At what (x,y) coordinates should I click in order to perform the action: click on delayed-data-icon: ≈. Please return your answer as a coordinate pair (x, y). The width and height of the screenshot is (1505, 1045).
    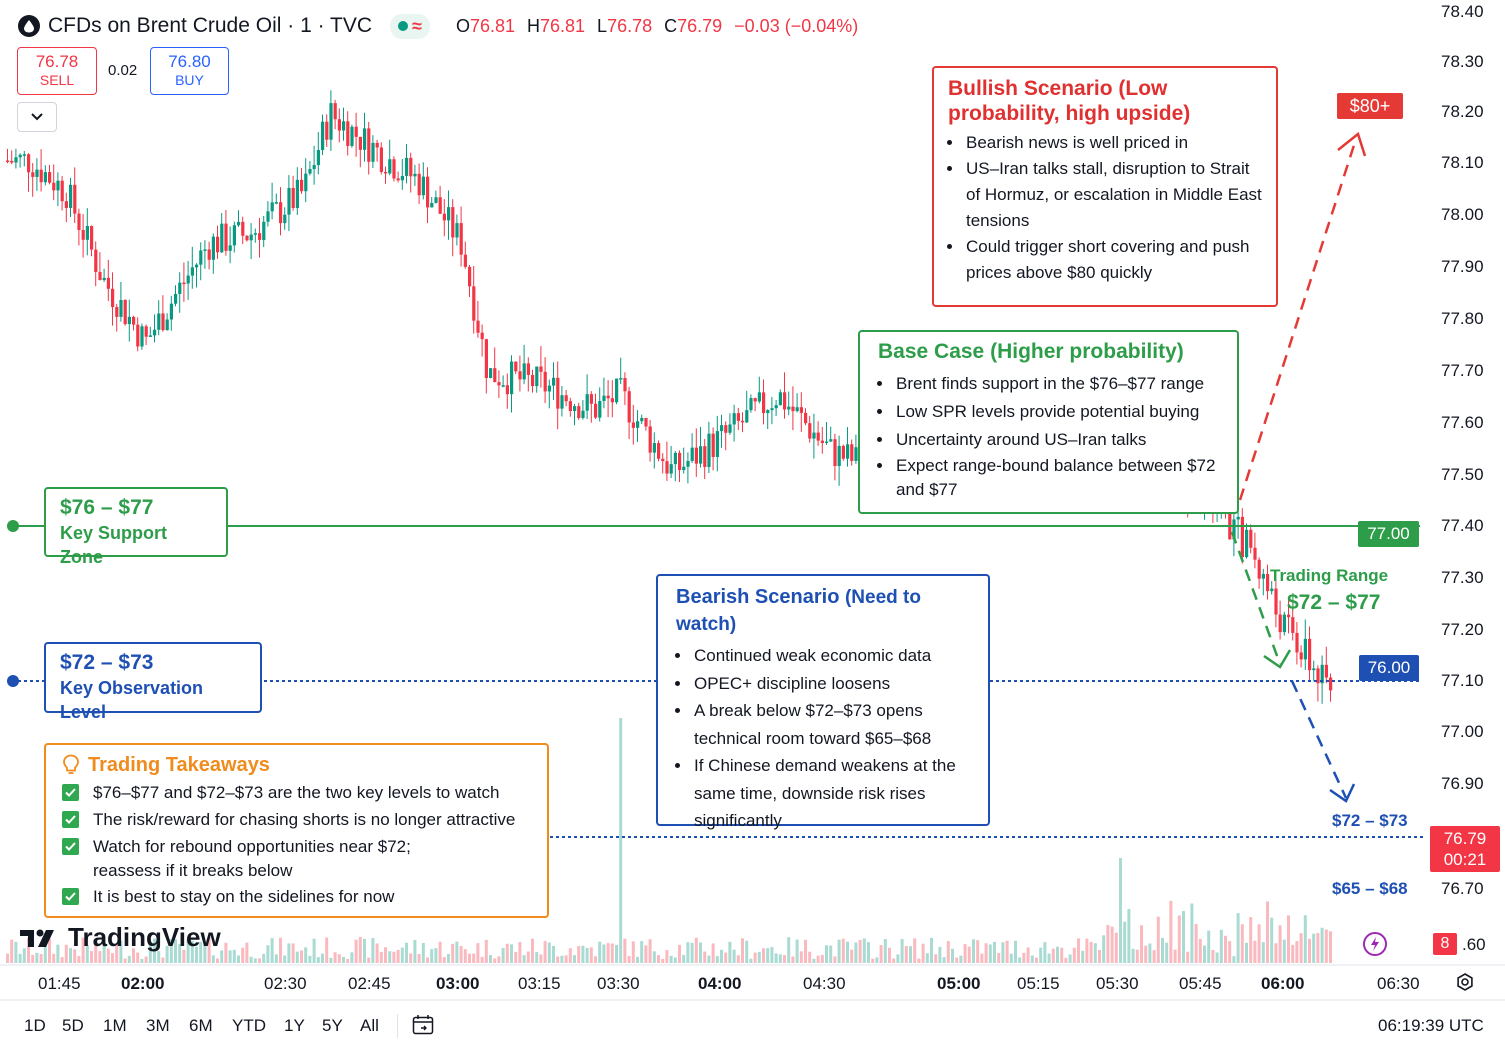
    Looking at the image, I should click on (417, 25).